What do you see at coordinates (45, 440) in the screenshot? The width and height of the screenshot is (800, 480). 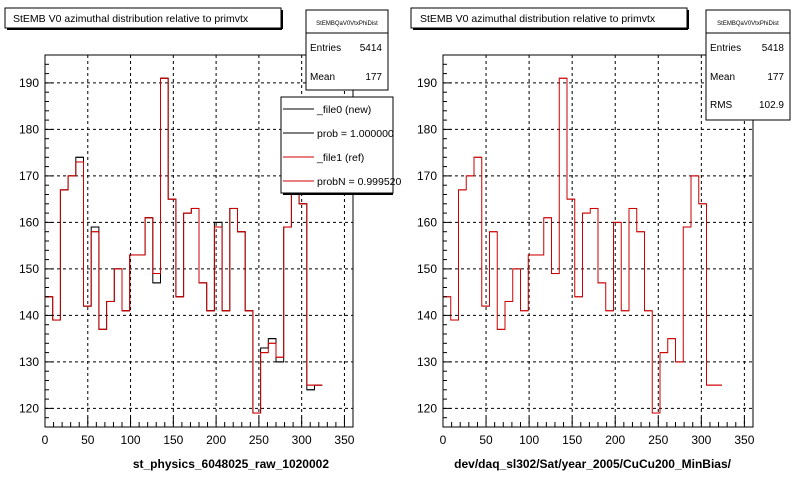 I see `left-xtick-label-0: 0` at bounding box center [45, 440].